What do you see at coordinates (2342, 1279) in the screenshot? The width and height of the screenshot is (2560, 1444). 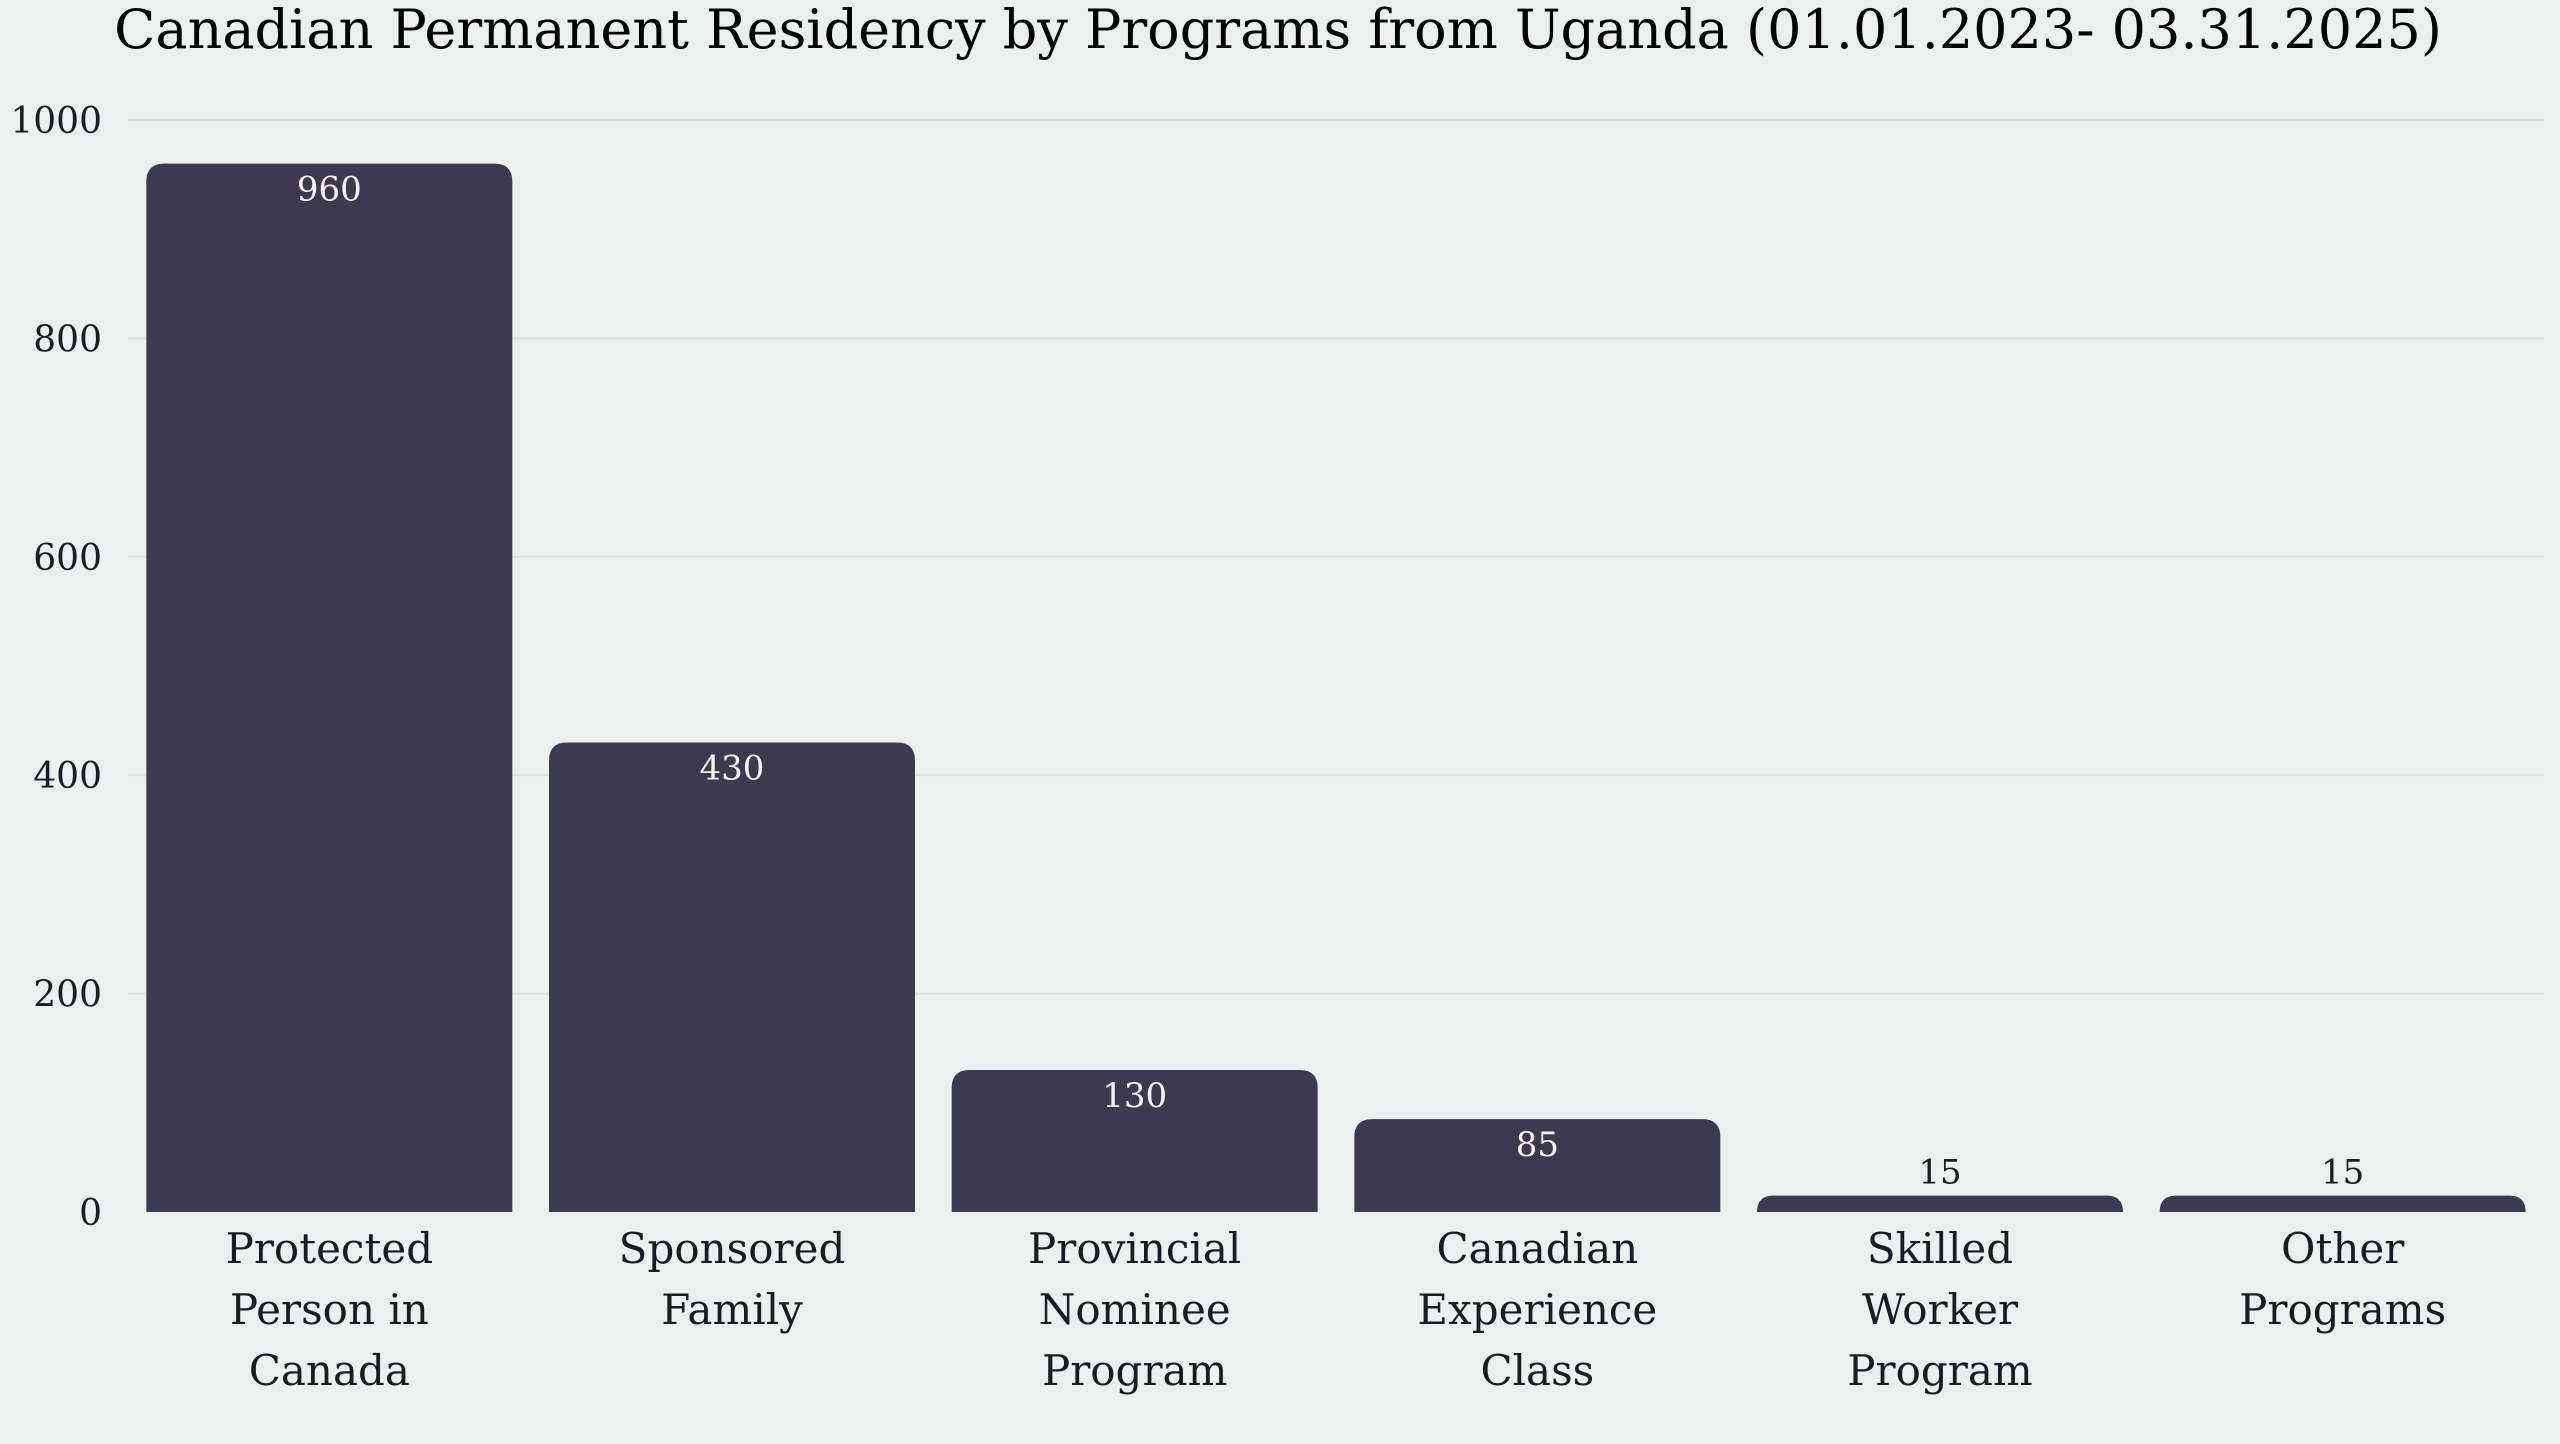 I see `x-category-label: Other Programs` at bounding box center [2342, 1279].